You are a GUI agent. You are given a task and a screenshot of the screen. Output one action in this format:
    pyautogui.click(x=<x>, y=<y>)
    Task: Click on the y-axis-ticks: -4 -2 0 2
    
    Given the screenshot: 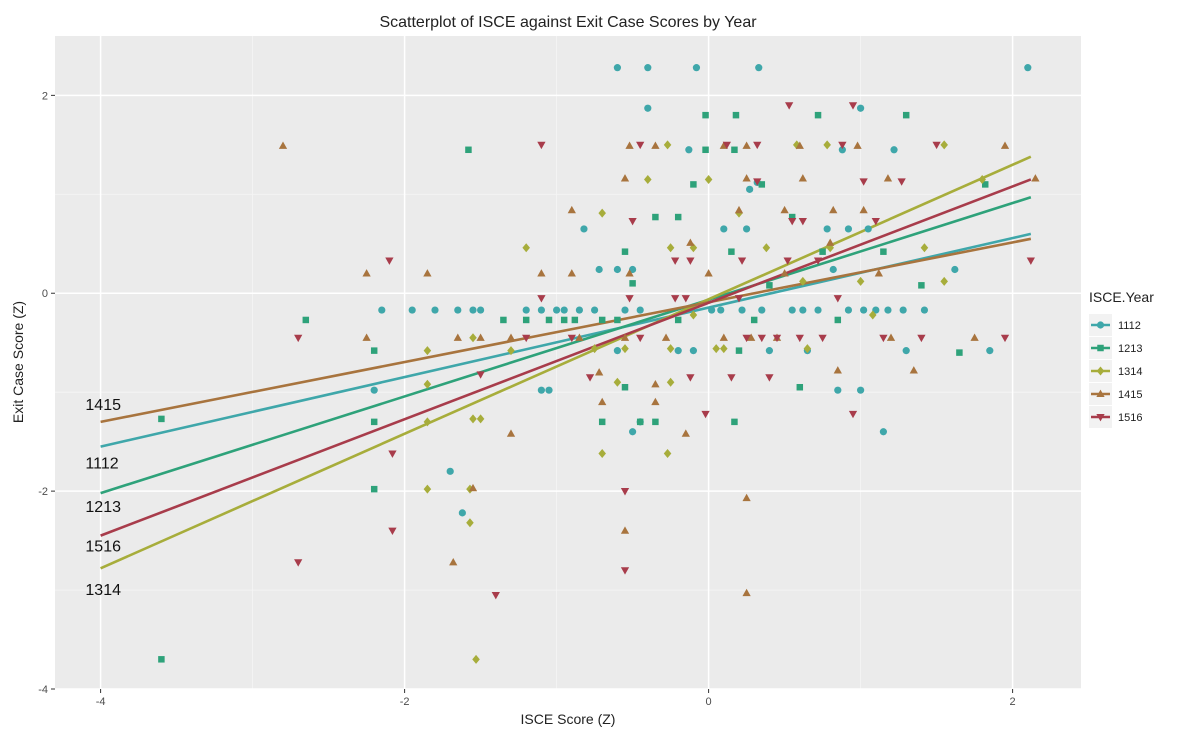 What is the action you would take?
    pyautogui.click(x=46, y=393)
    